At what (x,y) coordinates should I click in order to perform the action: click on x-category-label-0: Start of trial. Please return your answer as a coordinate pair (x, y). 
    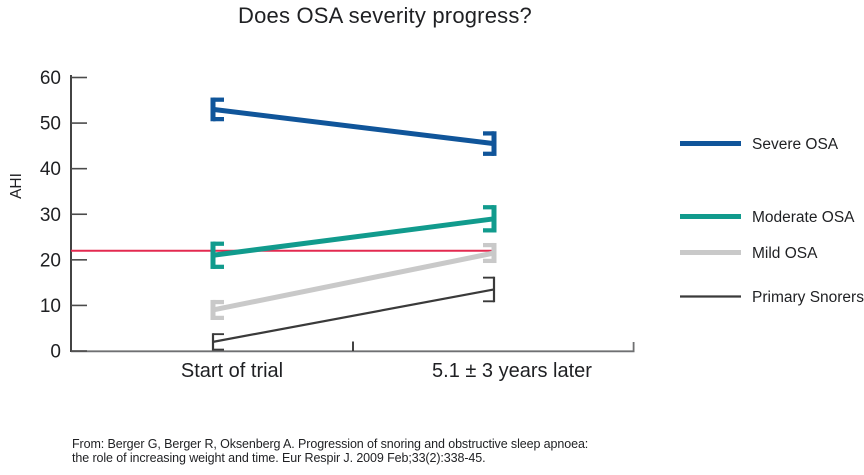
    Looking at the image, I should click on (232, 371).